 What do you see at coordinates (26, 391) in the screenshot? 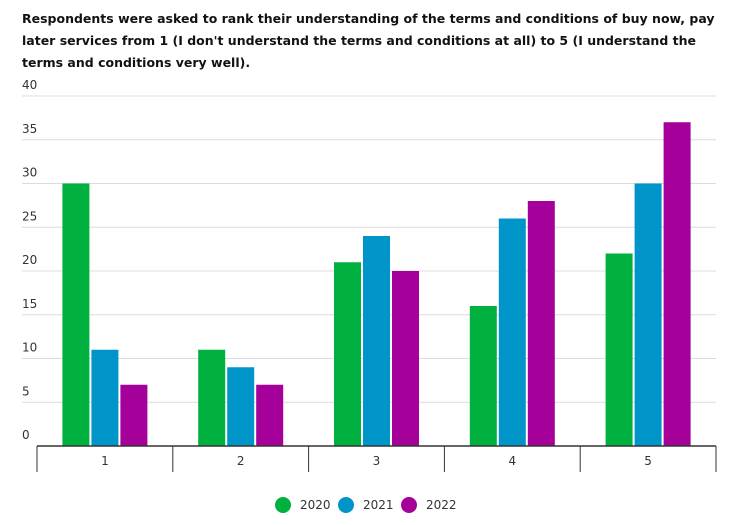
I see `y-tick-label: 5` at bounding box center [26, 391].